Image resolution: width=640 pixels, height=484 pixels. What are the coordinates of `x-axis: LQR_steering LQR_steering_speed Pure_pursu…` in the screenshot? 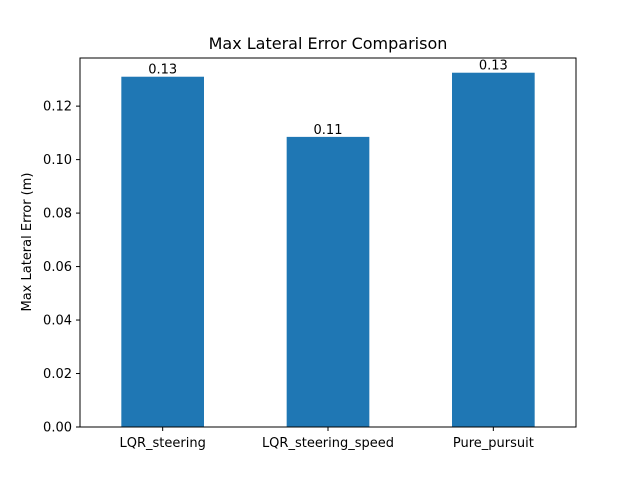 It's located at (327, 439).